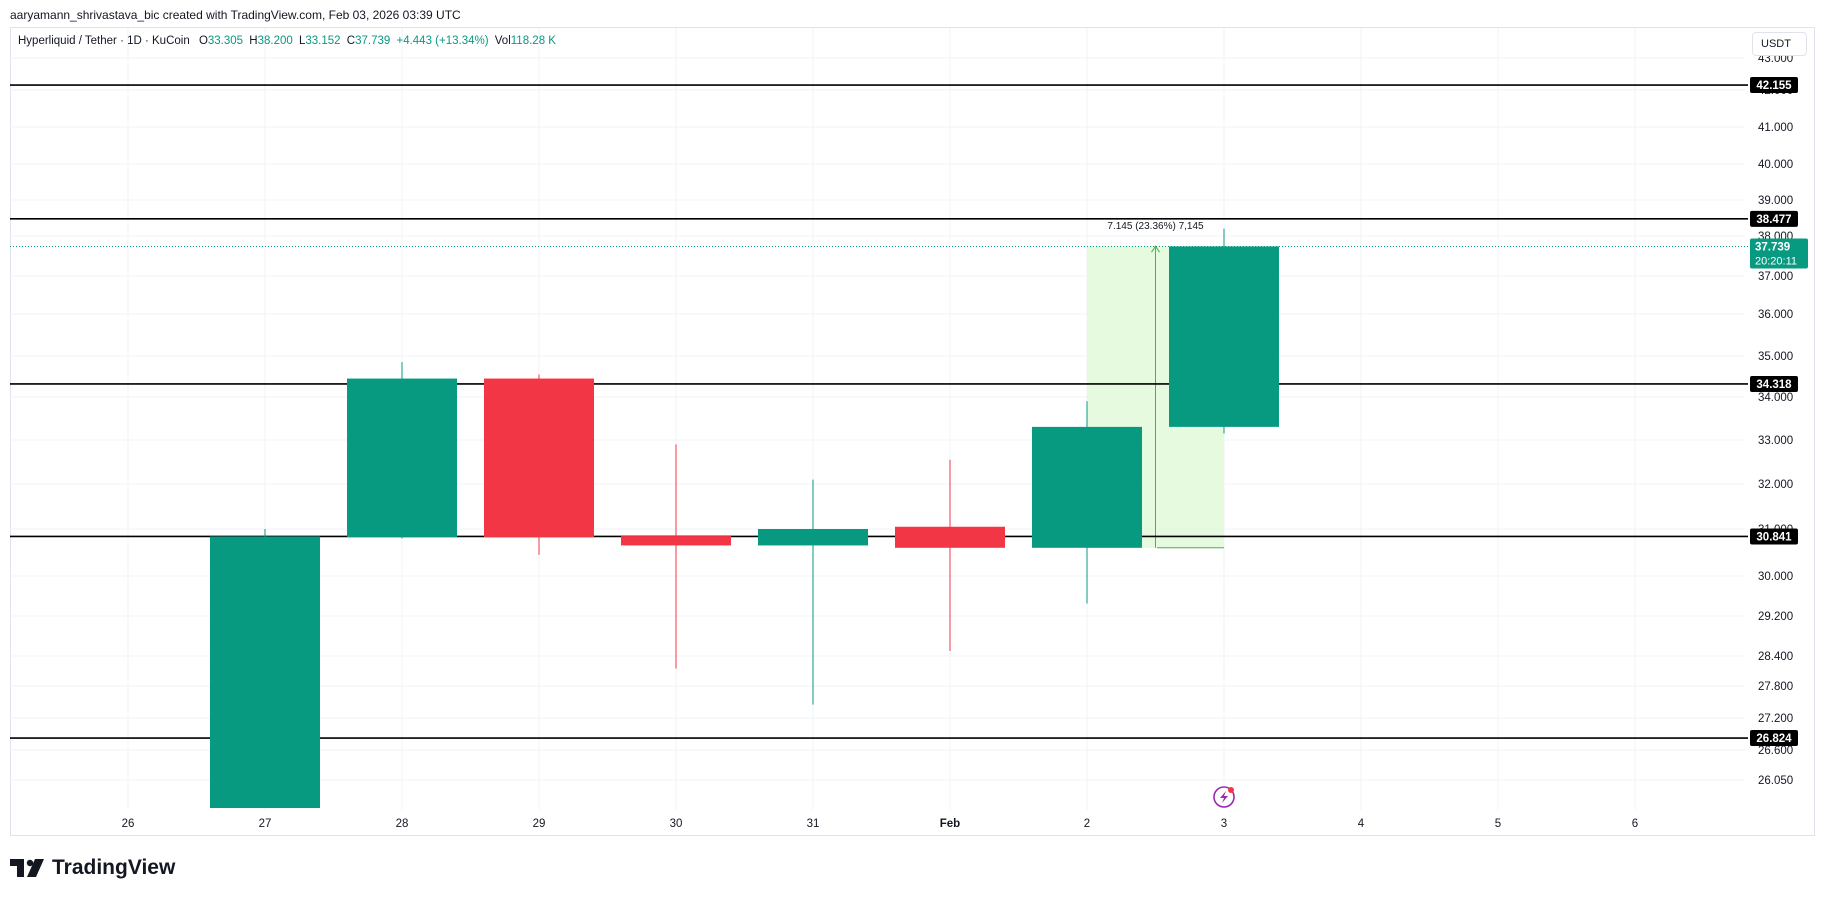 Image resolution: width=1825 pixels, height=897 pixels. I want to click on lightning-icon, so click(1224, 797).